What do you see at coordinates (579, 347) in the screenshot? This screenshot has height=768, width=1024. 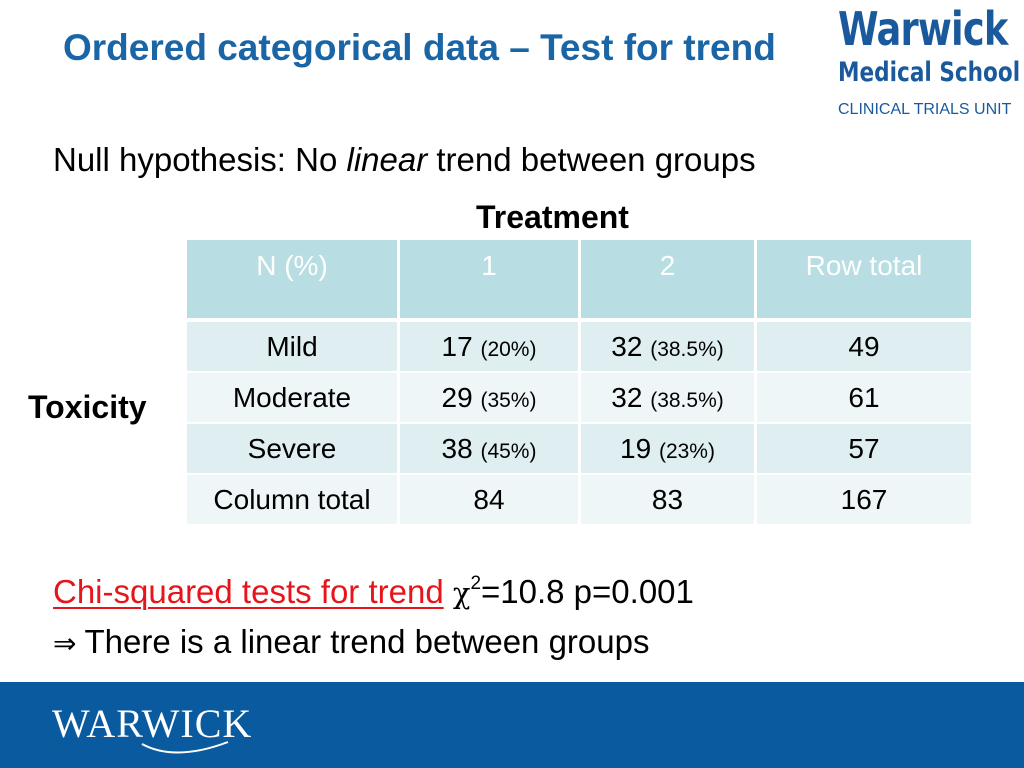 I see `table-row: Mild 17 (20%) 32 (38.5%) 49` at bounding box center [579, 347].